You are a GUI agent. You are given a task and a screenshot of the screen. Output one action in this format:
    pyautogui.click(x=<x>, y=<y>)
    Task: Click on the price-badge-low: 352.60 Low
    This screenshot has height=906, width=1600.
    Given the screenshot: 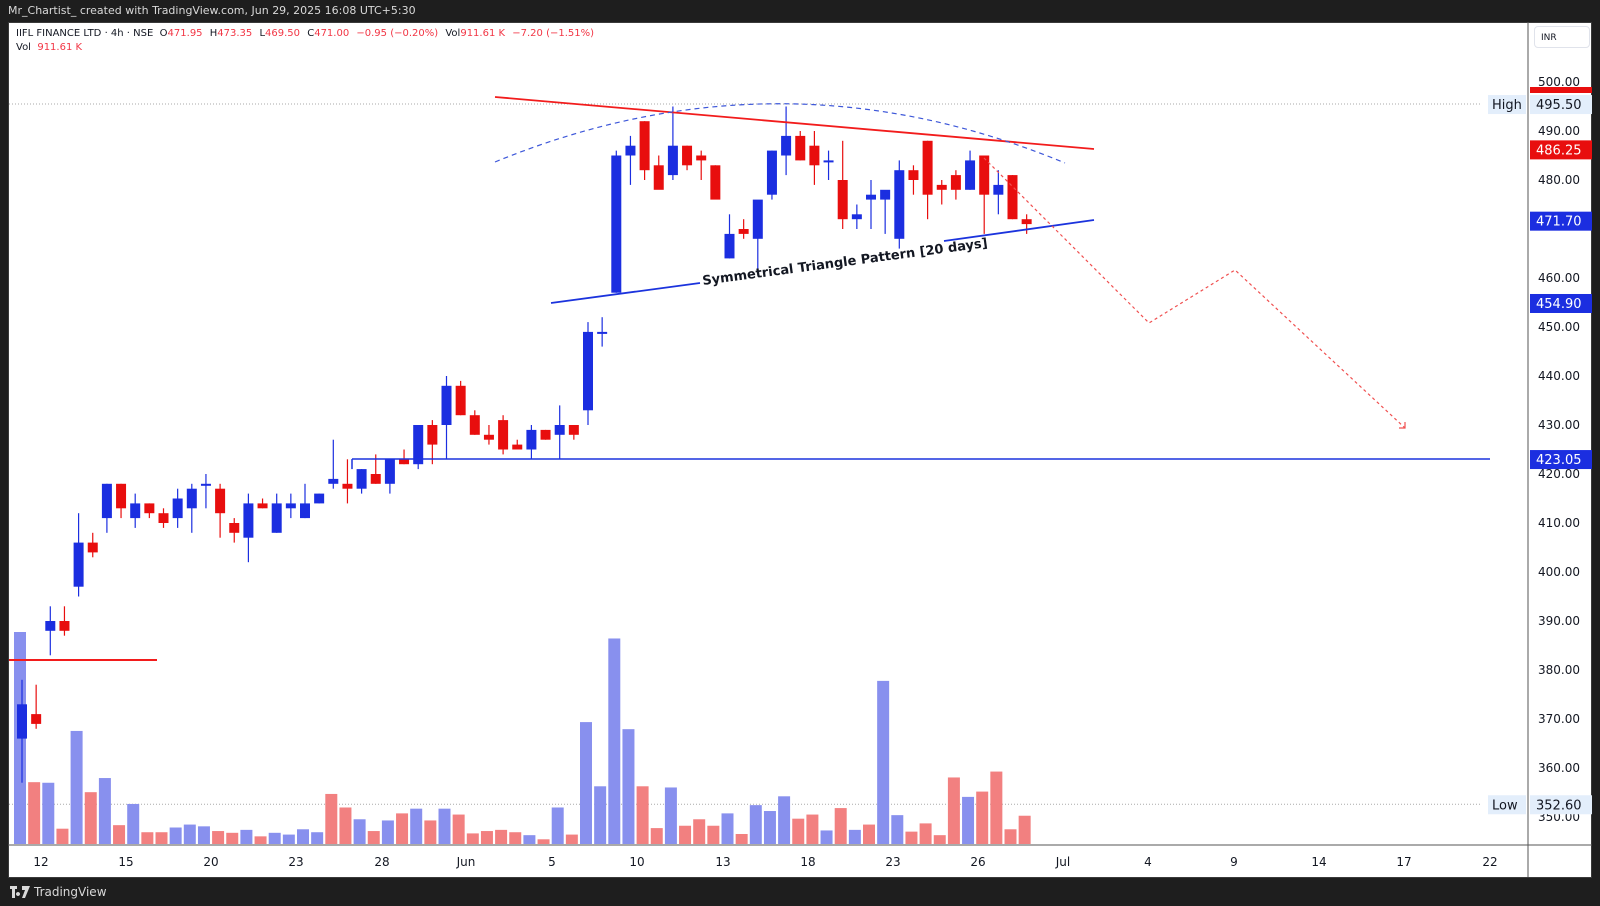 What is the action you would take?
    pyautogui.click(x=1540, y=805)
    